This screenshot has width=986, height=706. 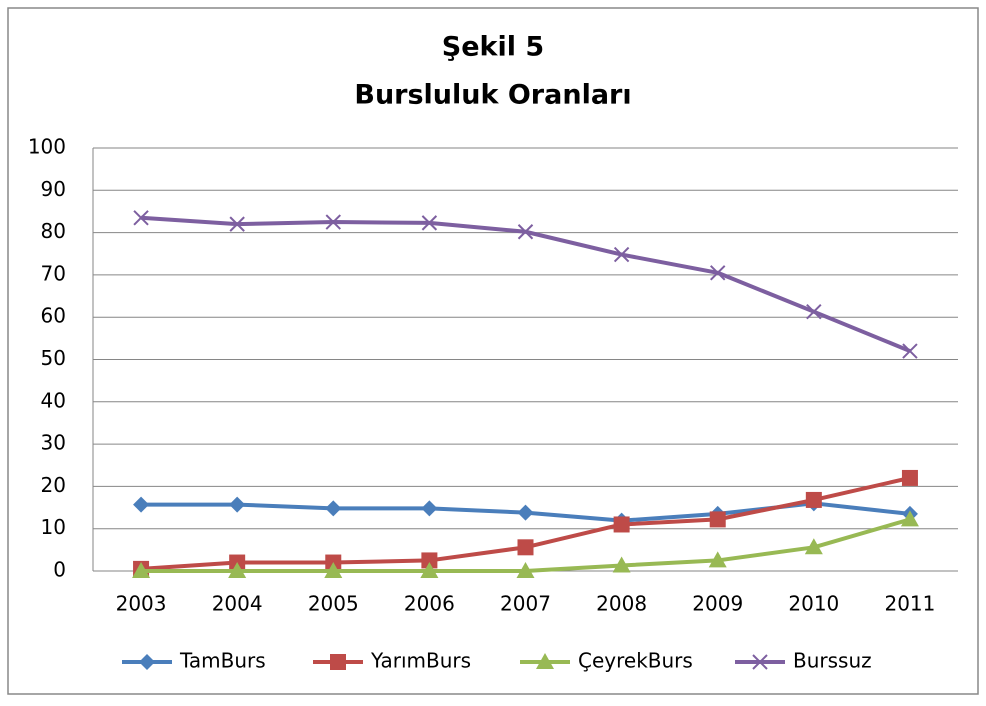 I want to click on legend-label: TamBurs, so click(x=222, y=661).